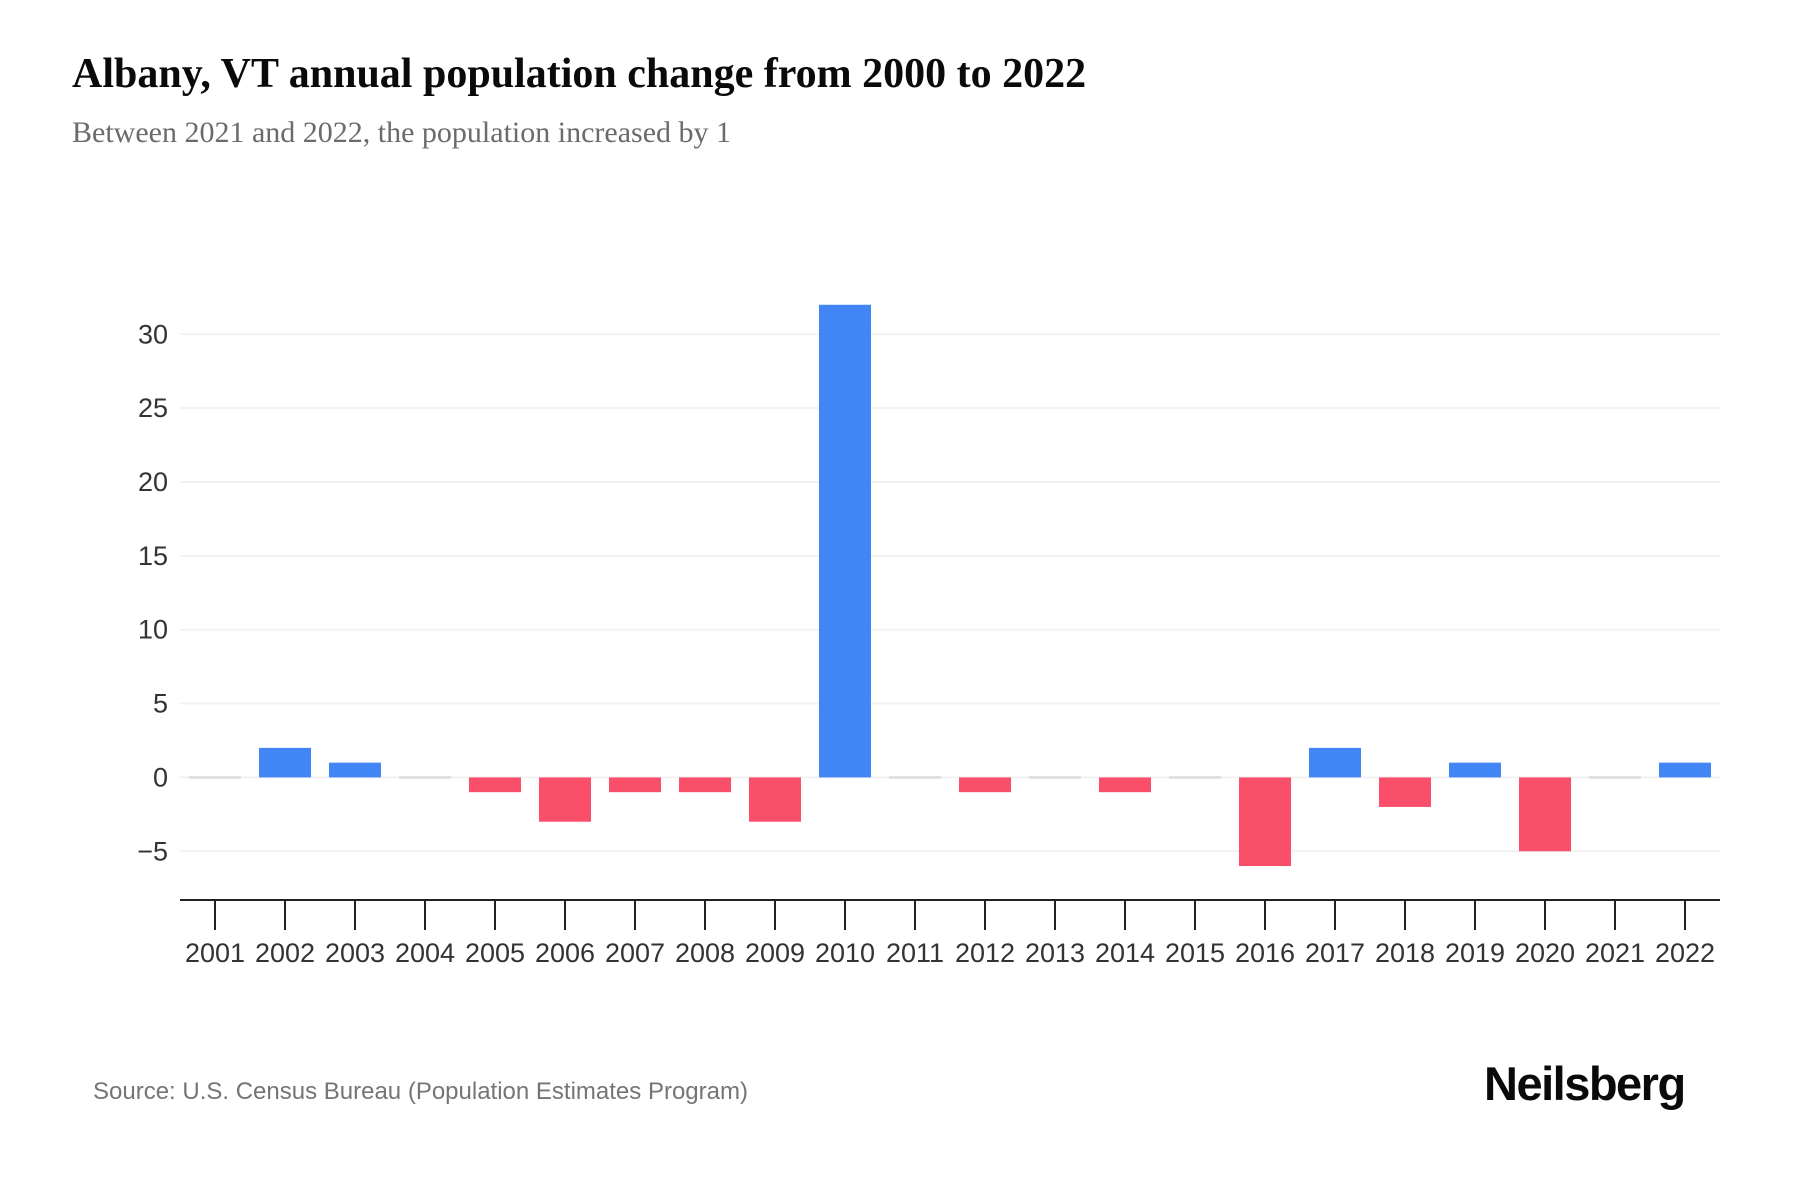  What do you see at coordinates (153, 630) in the screenshot?
I see `y-axis-label: 10` at bounding box center [153, 630].